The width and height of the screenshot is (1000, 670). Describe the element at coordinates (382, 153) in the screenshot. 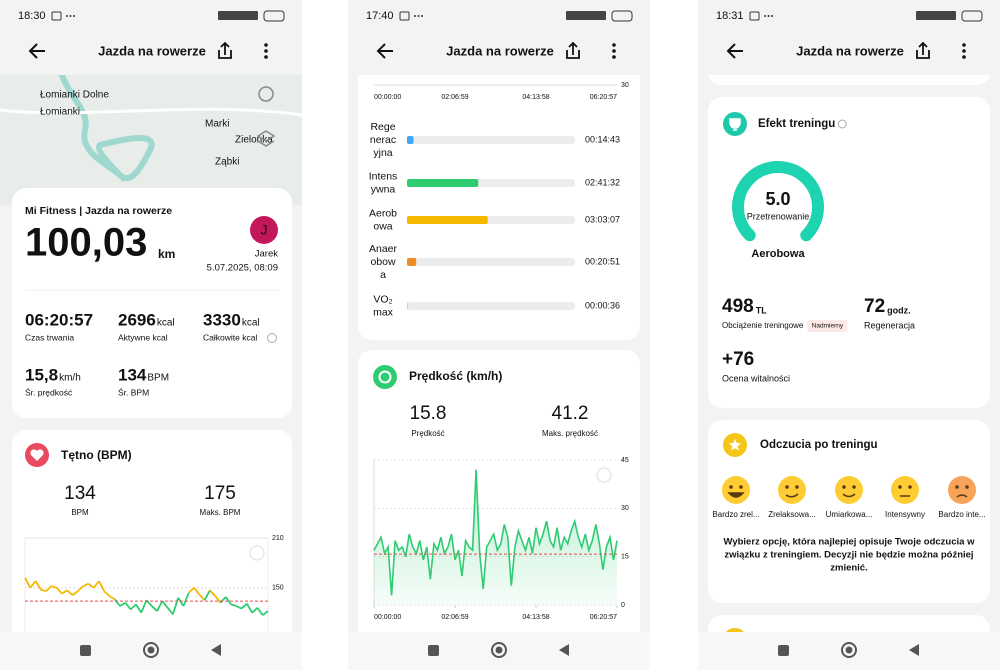

I see `zone-name: yjna` at that location.